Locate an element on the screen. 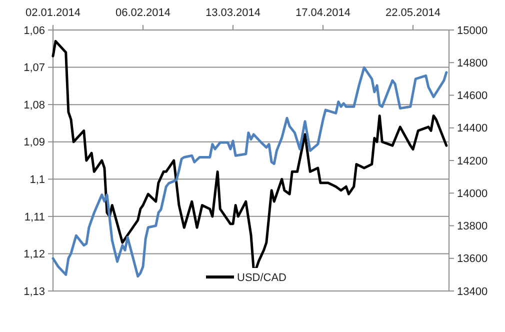 This screenshot has height=332, width=505. x-tick-label: 02.01.2014 is located at coordinates (53, 13).